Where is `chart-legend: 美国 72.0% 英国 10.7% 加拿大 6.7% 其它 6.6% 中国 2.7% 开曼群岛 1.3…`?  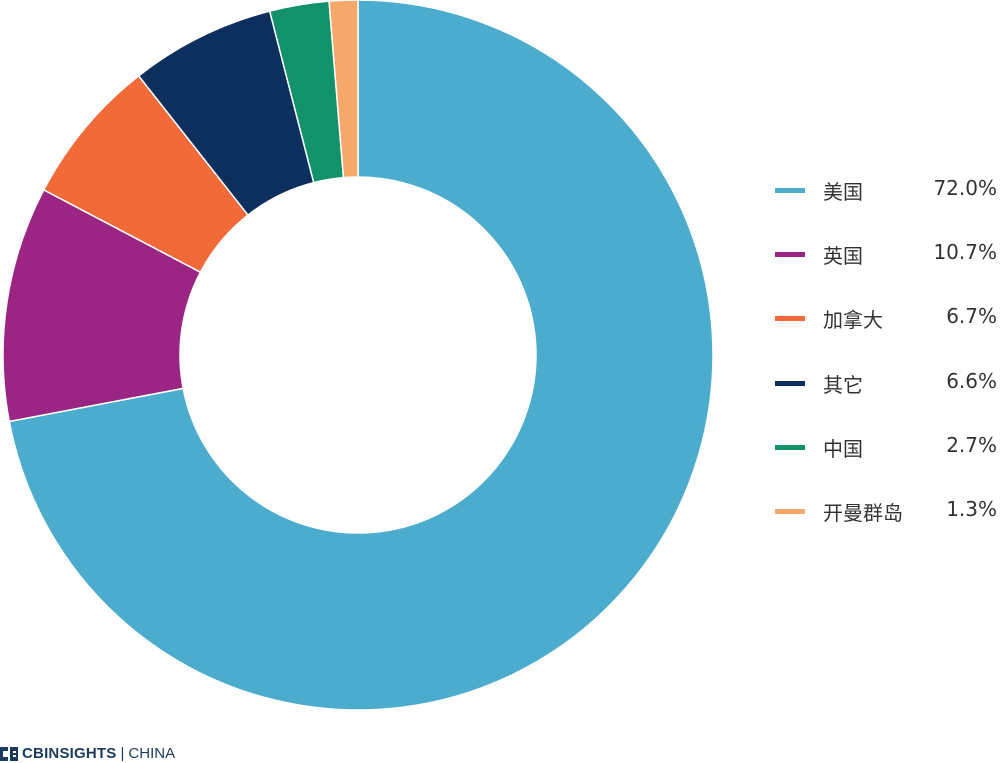 chart-legend: 美国 72.0% 英国 10.7% 加拿大 6.7% 其它 6.6% 中国 2.7% 开曼群岛 1.3… is located at coordinates (886, 364).